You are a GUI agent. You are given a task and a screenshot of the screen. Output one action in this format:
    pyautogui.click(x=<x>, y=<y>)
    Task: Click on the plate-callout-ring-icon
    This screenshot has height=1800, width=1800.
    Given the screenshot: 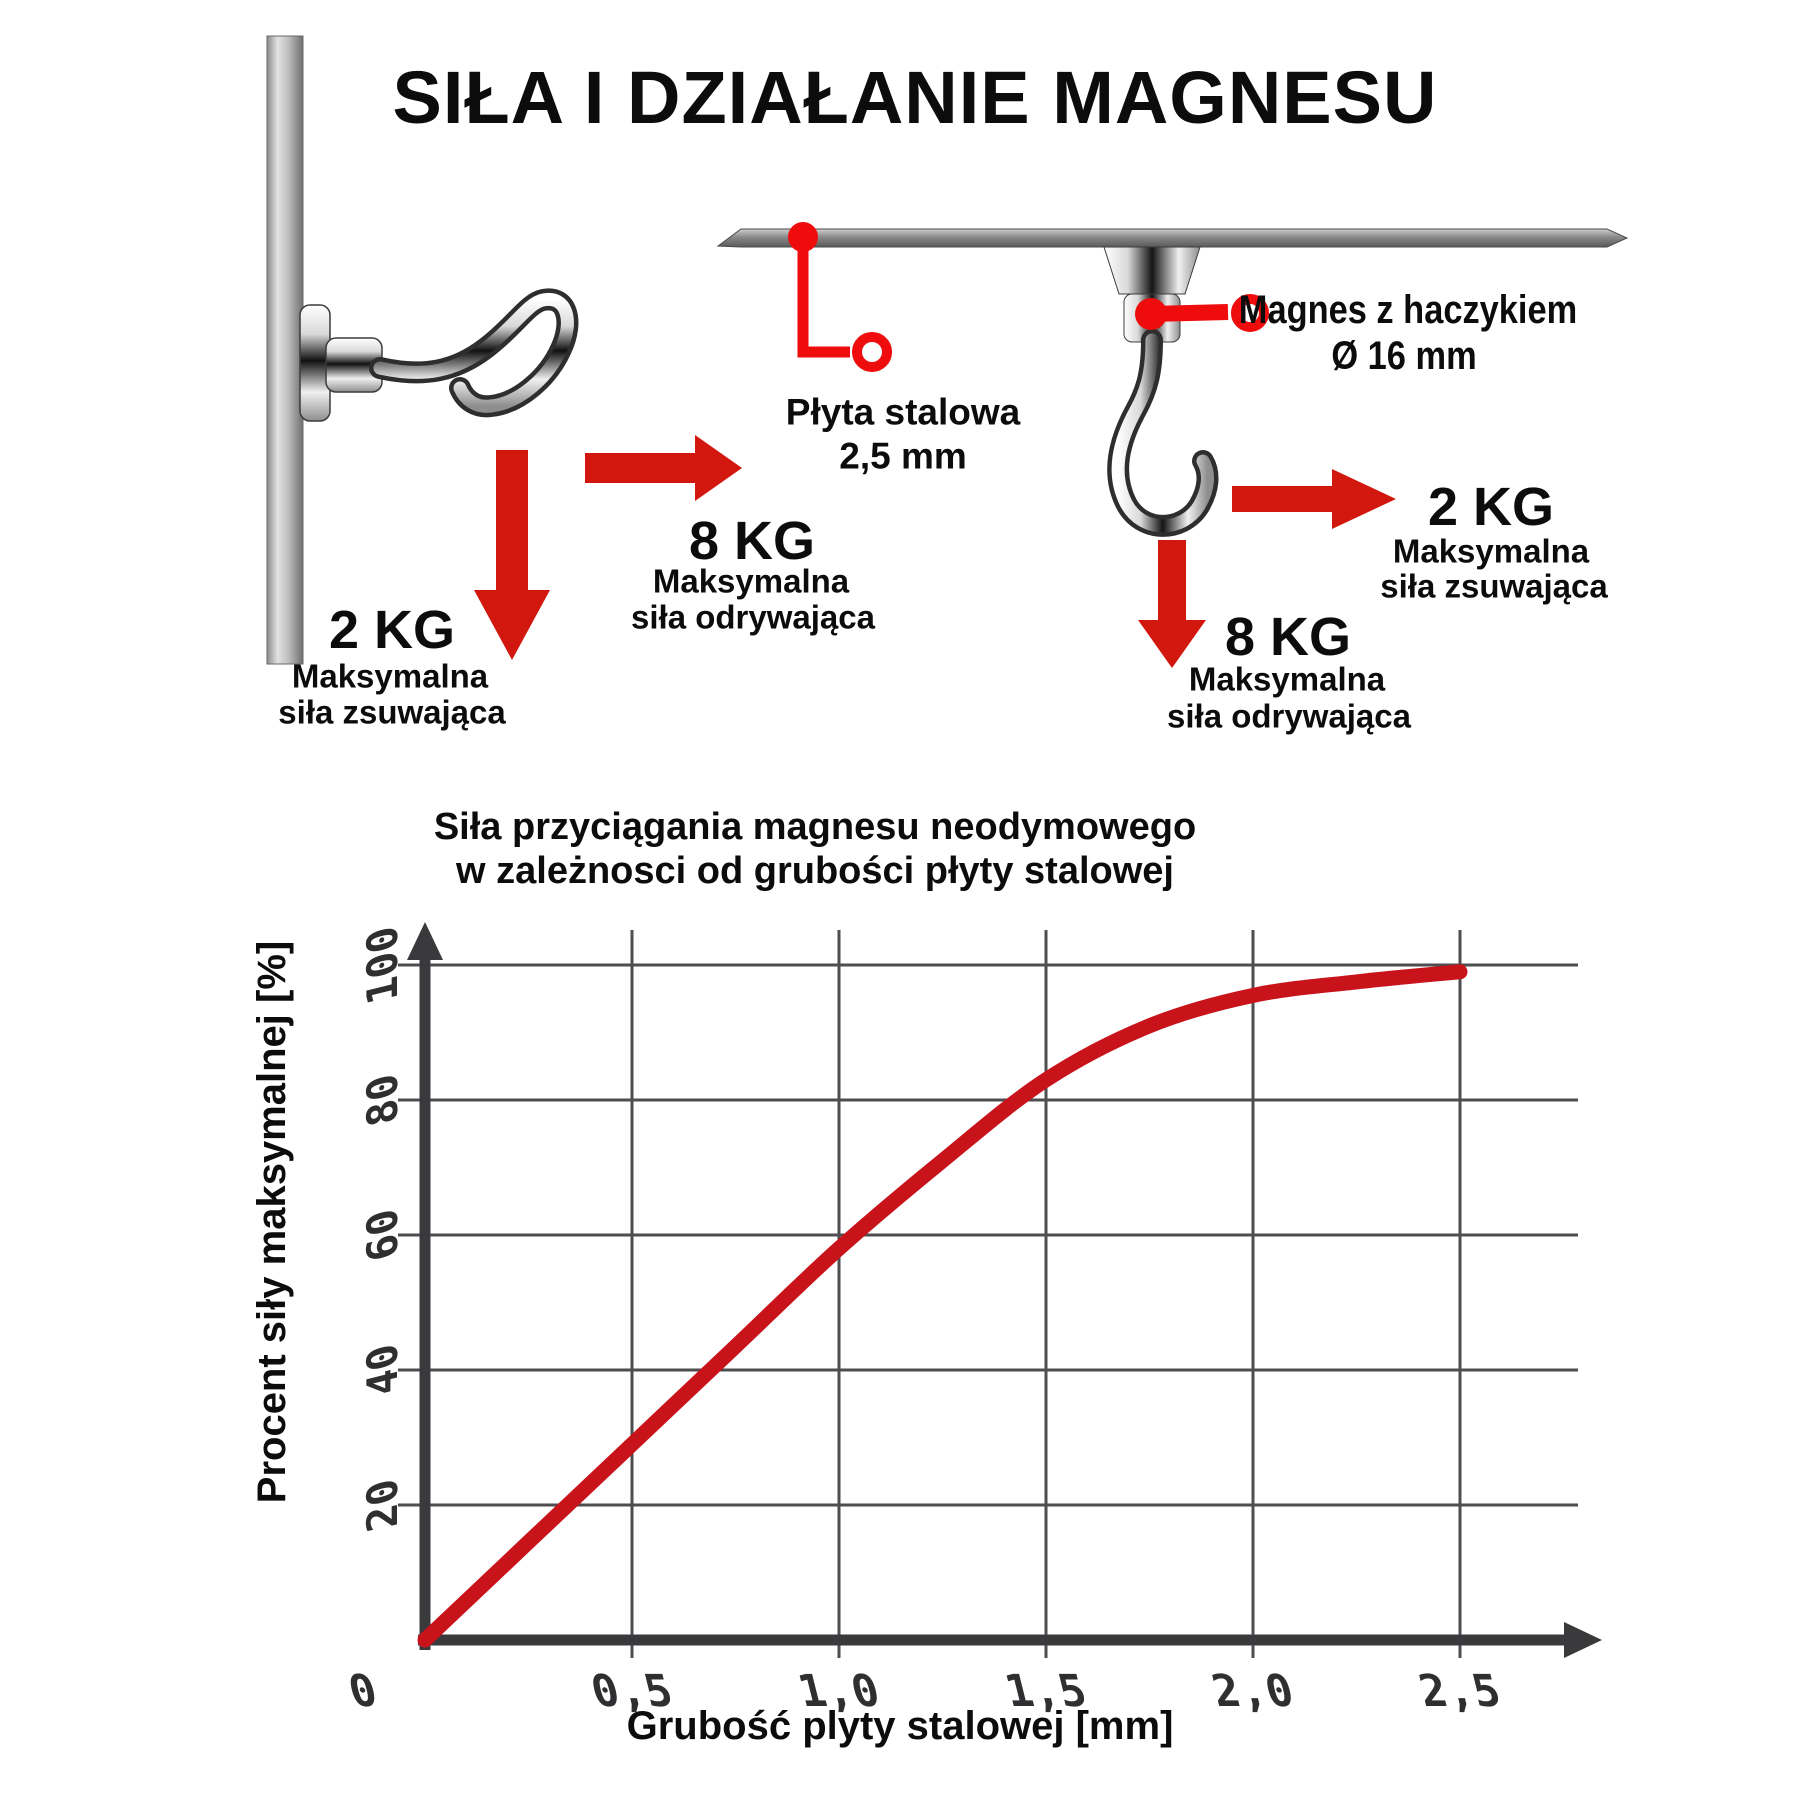 What is the action you would take?
    pyautogui.click(x=872, y=352)
    